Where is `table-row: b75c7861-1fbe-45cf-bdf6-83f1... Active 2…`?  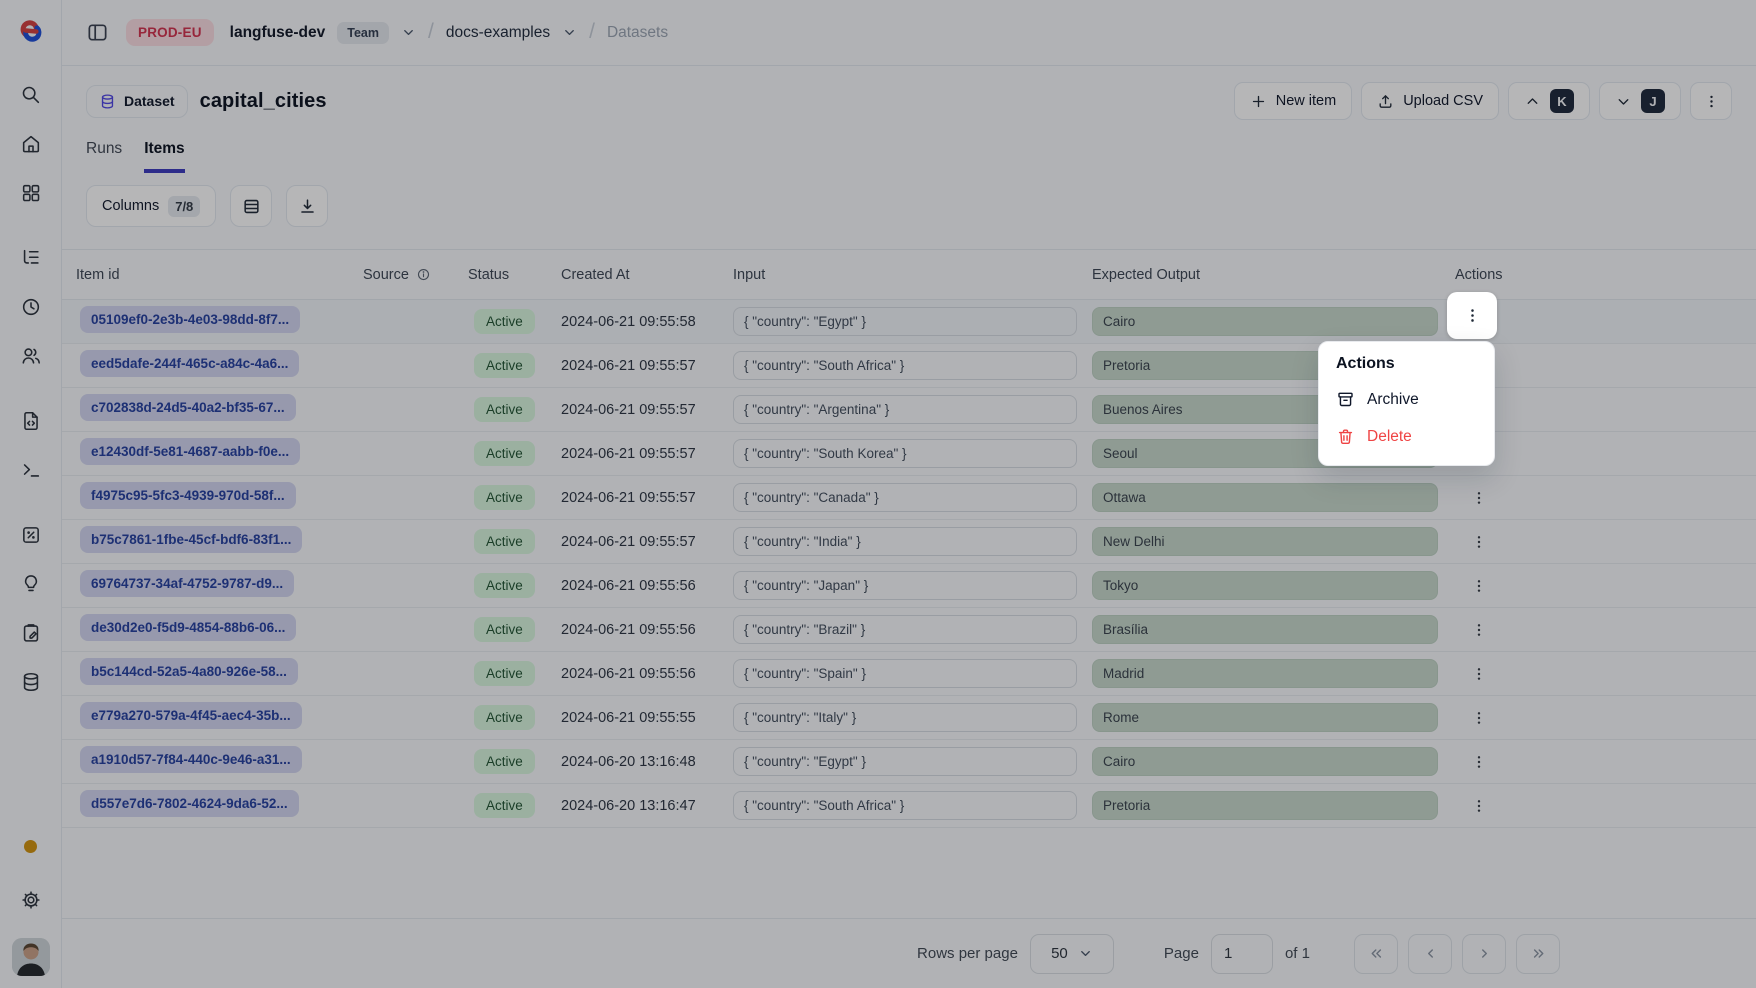
table-row: b75c7861-1fbe-45cf-bdf6-83f1... Active 2… is located at coordinates (909, 542).